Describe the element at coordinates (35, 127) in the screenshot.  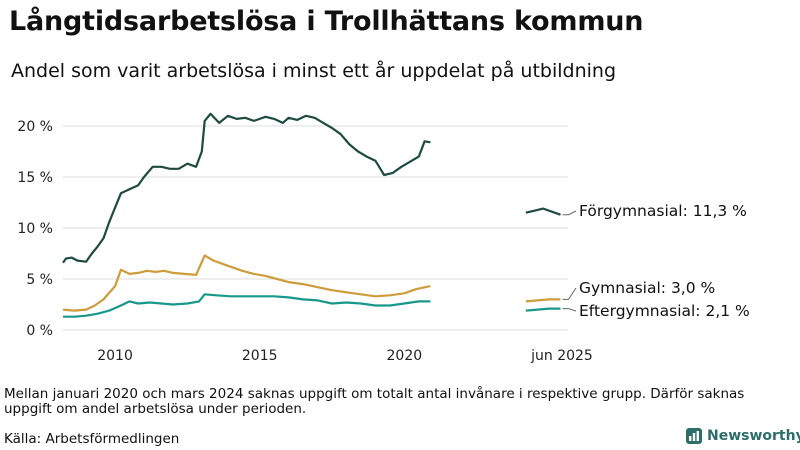
I see `y-tick-label: 20 %` at that location.